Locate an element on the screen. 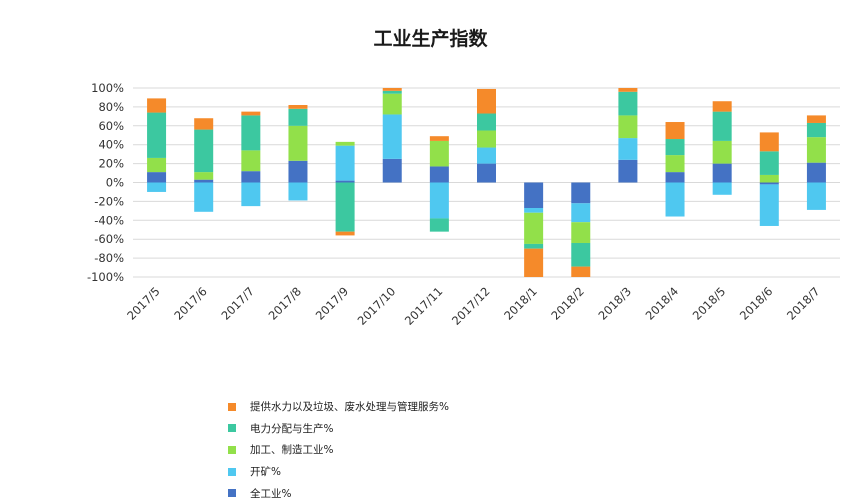  legend-label: 开矿% is located at coordinates (265, 472).